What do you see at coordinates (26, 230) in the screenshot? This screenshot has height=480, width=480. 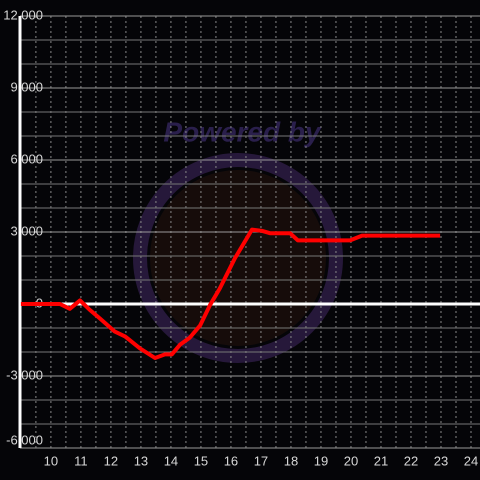 I see `y-tick-label: 3,000` at bounding box center [26, 230].